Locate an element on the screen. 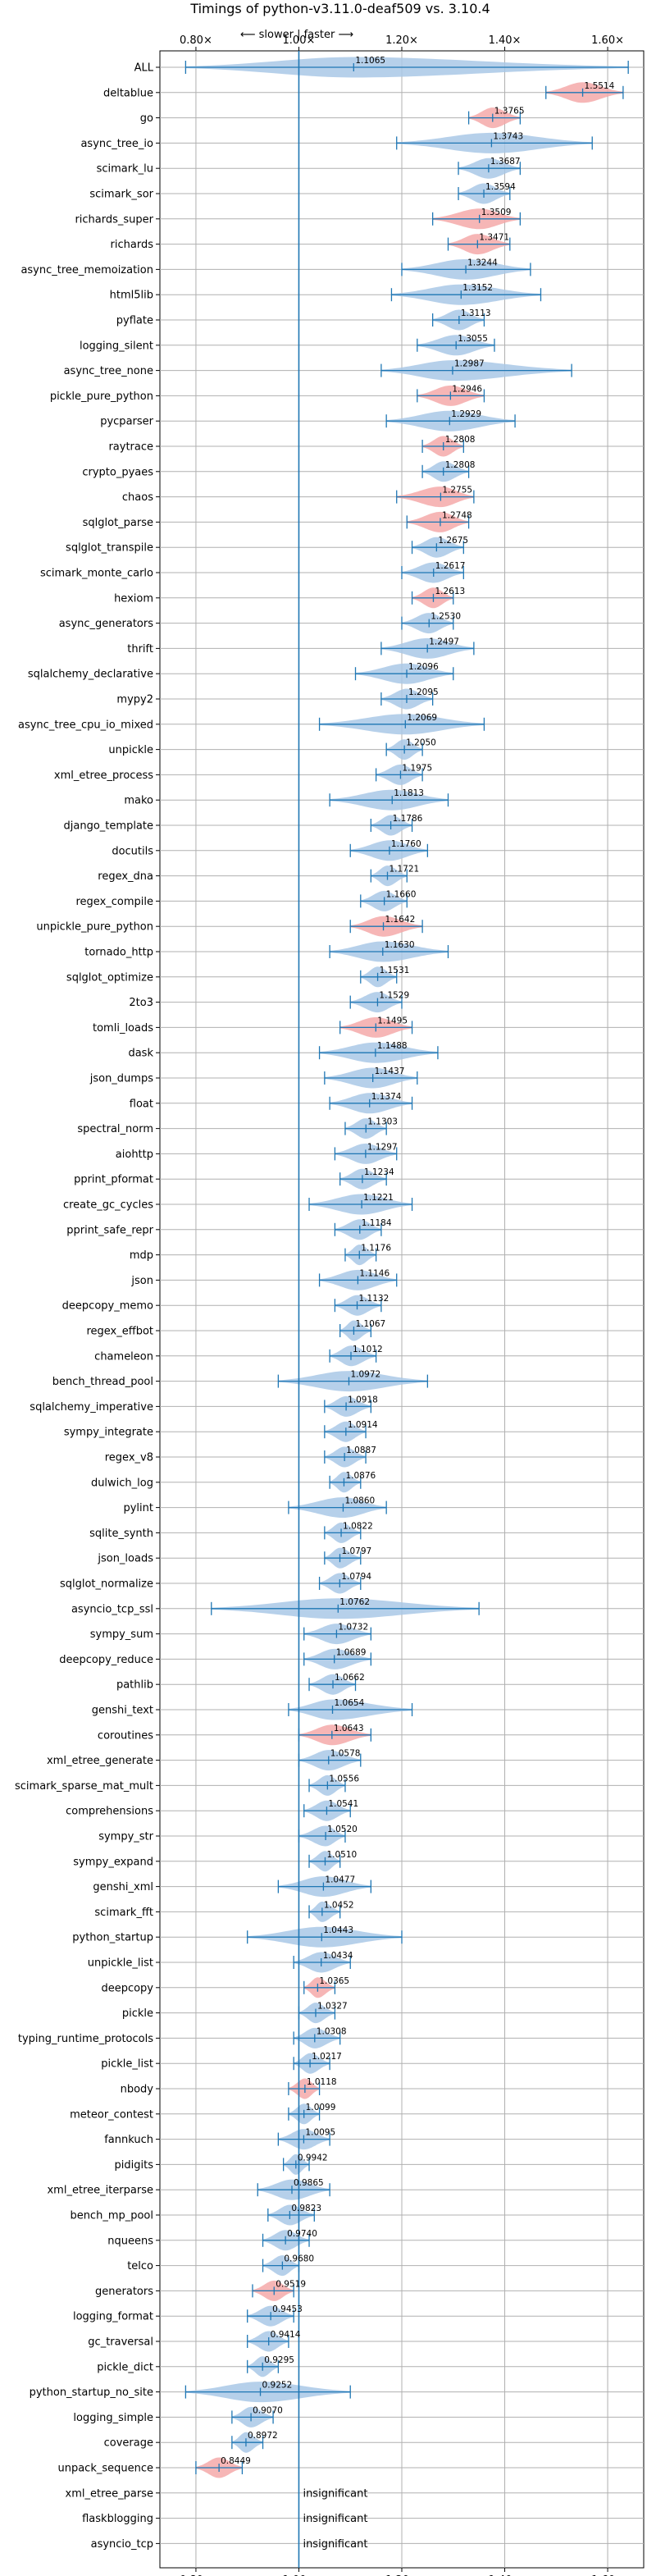 Image resolution: width=656 pixels, height=2576 pixels. benchmark-label: regex_v8 is located at coordinates (129, 1458).